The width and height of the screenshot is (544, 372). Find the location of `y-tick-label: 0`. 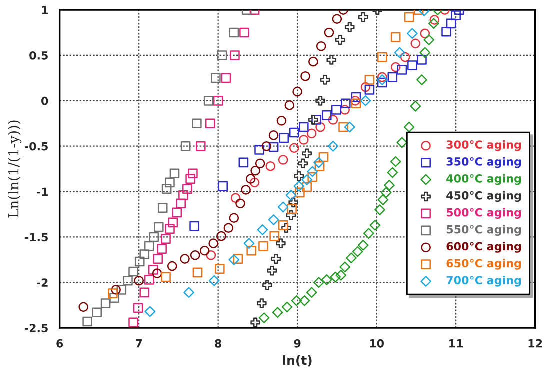

y-tick-label: 0 is located at coordinates (45, 101).